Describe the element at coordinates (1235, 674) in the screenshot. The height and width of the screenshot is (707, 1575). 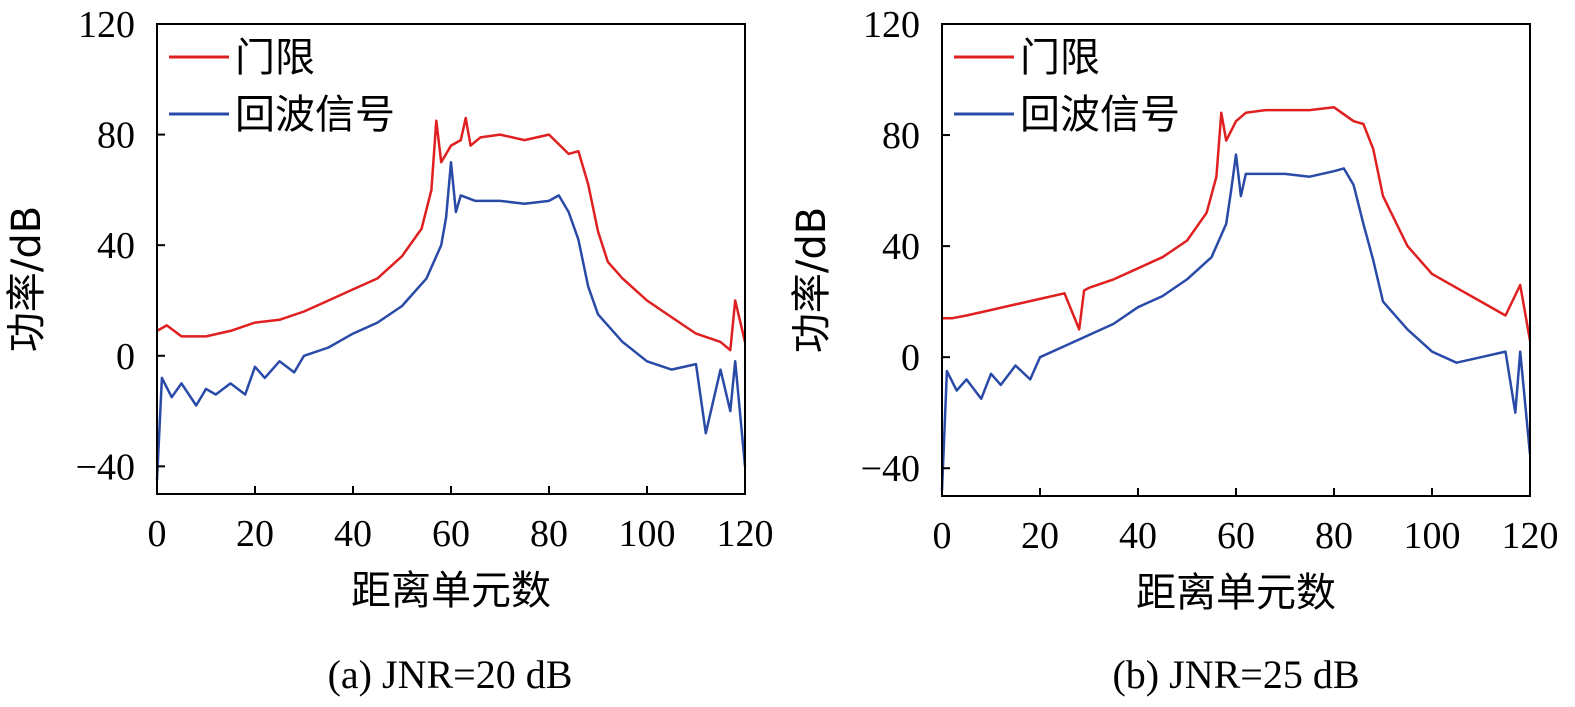
I see `chart-caption: (b) JNR=25 dB` at that location.